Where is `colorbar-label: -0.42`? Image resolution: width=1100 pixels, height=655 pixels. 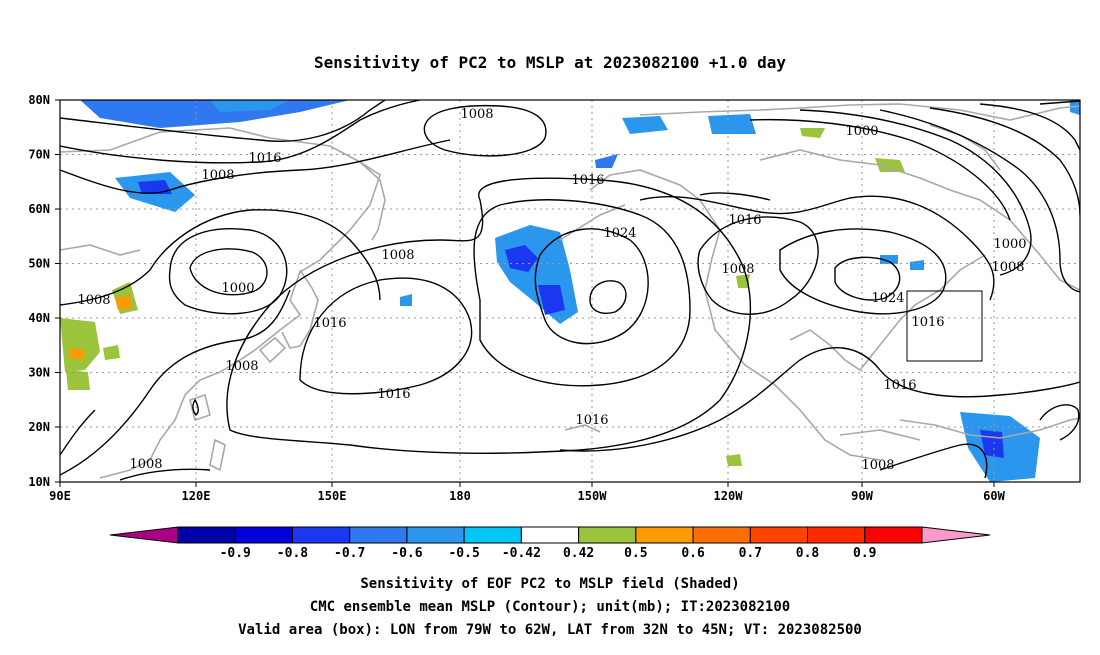
colorbar-label: -0.42 is located at coordinates (521, 553).